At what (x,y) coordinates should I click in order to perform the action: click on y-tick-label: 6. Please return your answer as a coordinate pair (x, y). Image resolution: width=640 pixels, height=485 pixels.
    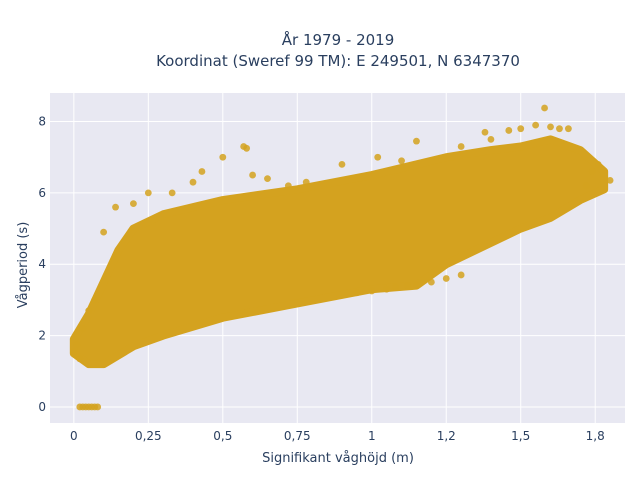
    Looking at the image, I should click on (42, 193).